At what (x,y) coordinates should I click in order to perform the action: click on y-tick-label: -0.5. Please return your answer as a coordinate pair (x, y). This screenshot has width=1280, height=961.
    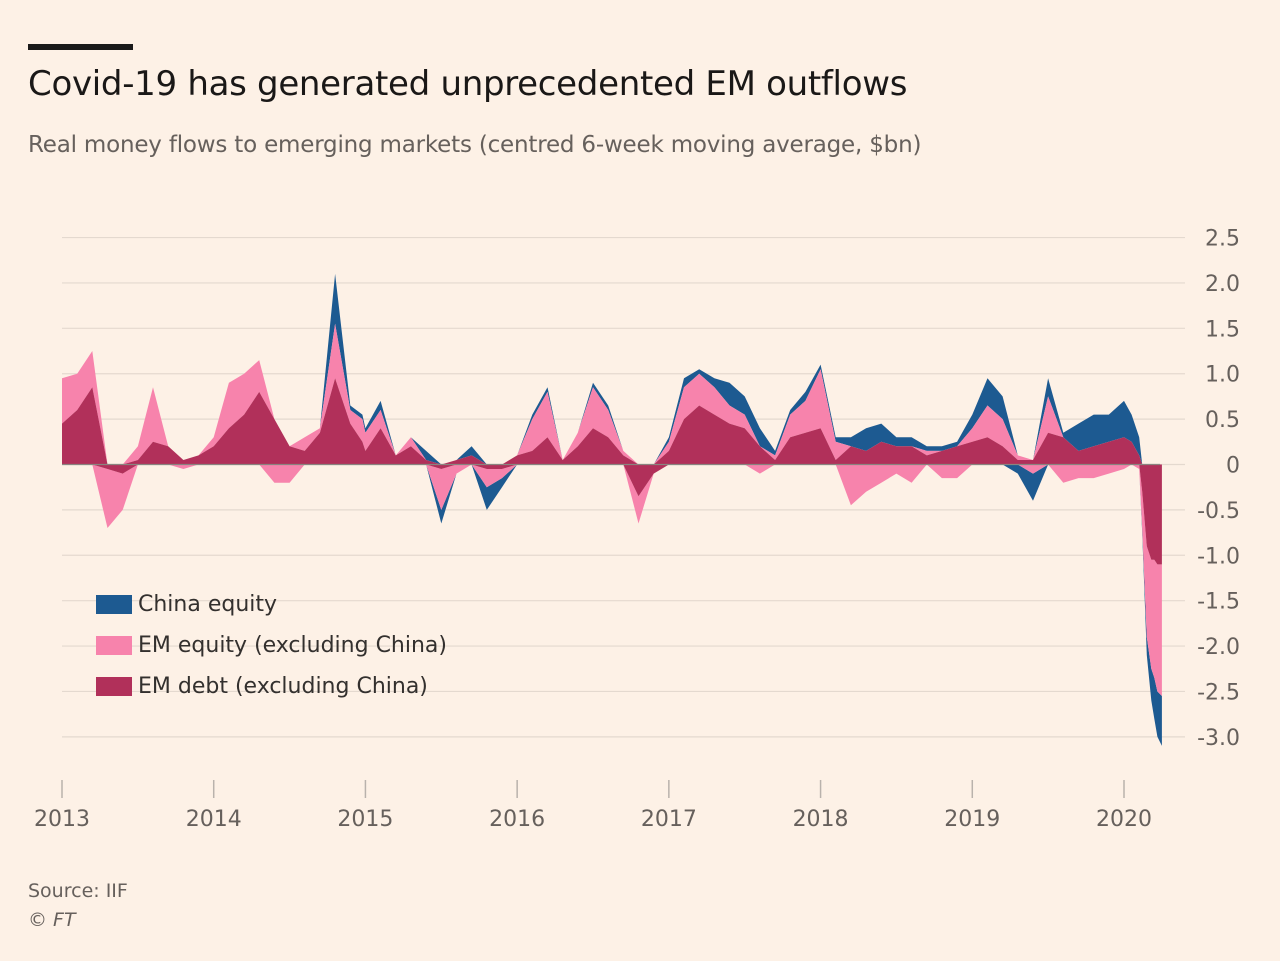
    Looking at the image, I should click on (1218, 511).